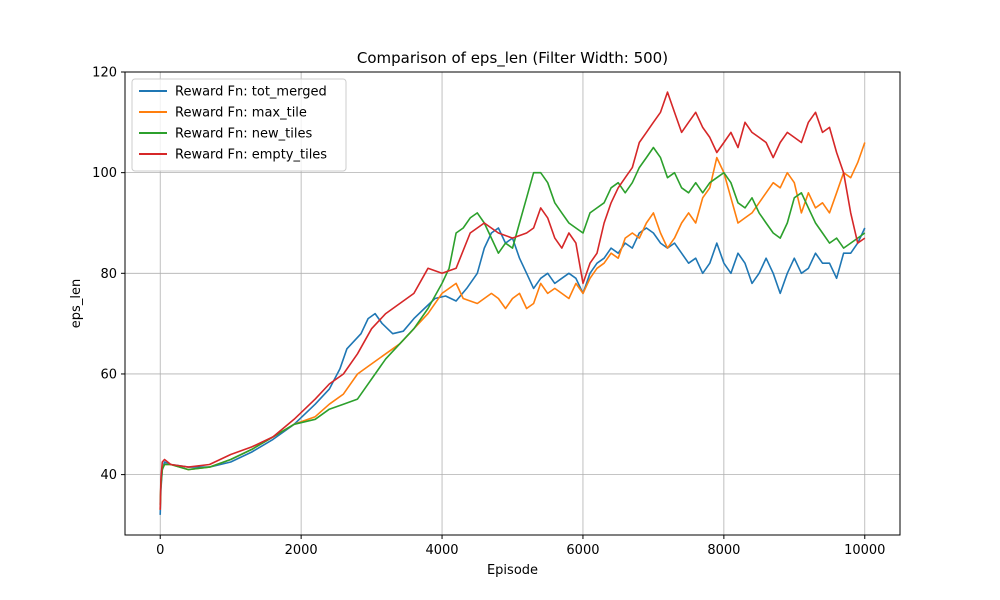 This screenshot has height=600, width=1000. What do you see at coordinates (243, 134) in the screenshot?
I see `legend-label: Reward Fn: new_tiles` at bounding box center [243, 134].